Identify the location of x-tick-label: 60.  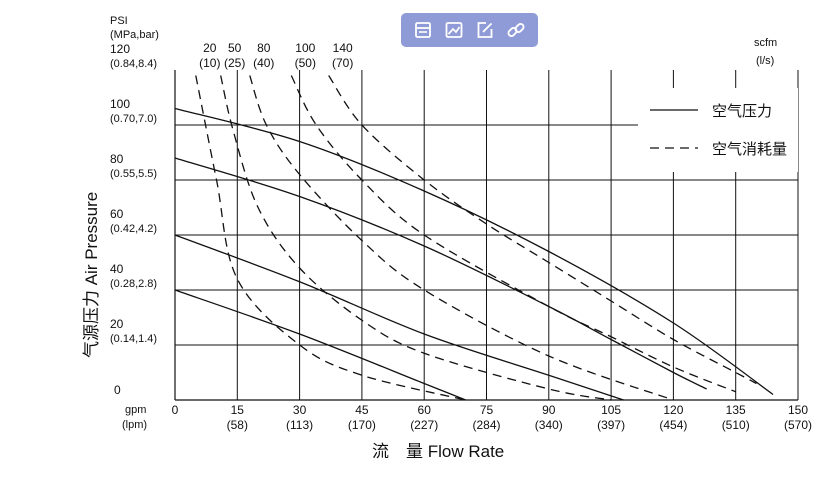
(425, 410).